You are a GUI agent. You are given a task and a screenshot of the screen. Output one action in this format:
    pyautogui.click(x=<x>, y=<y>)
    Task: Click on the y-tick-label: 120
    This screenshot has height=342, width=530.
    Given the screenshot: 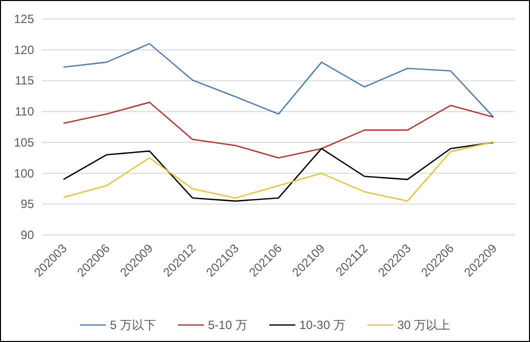 What is the action you would take?
    pyautogui.click(x=24, y=49)
    